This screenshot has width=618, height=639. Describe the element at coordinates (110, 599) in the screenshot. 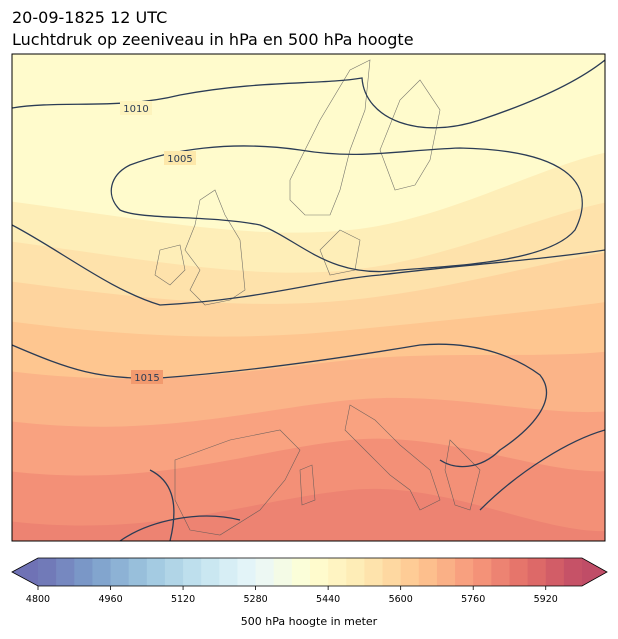

I see `colorbar-tick-label: 4960` at that location.